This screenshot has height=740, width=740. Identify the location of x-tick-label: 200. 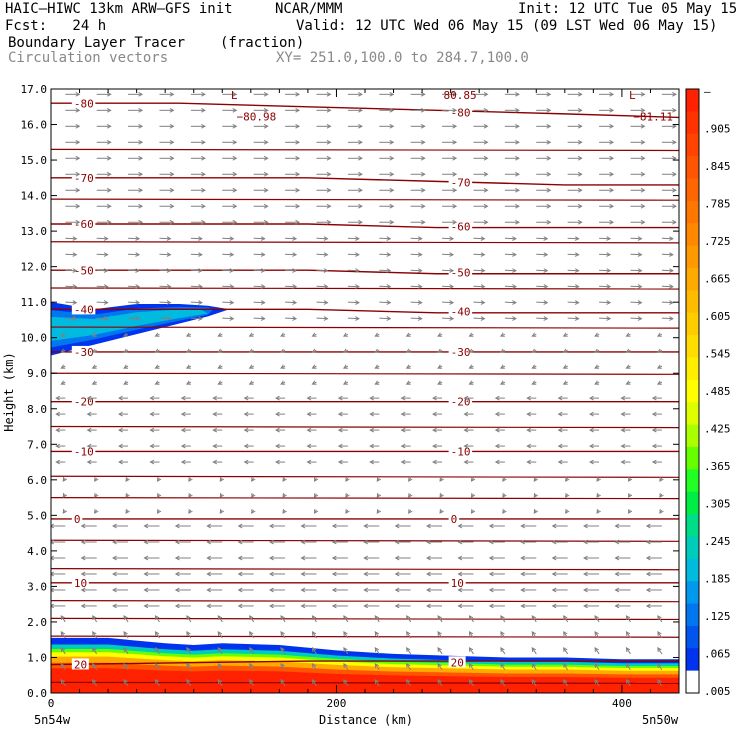
(337, 703).